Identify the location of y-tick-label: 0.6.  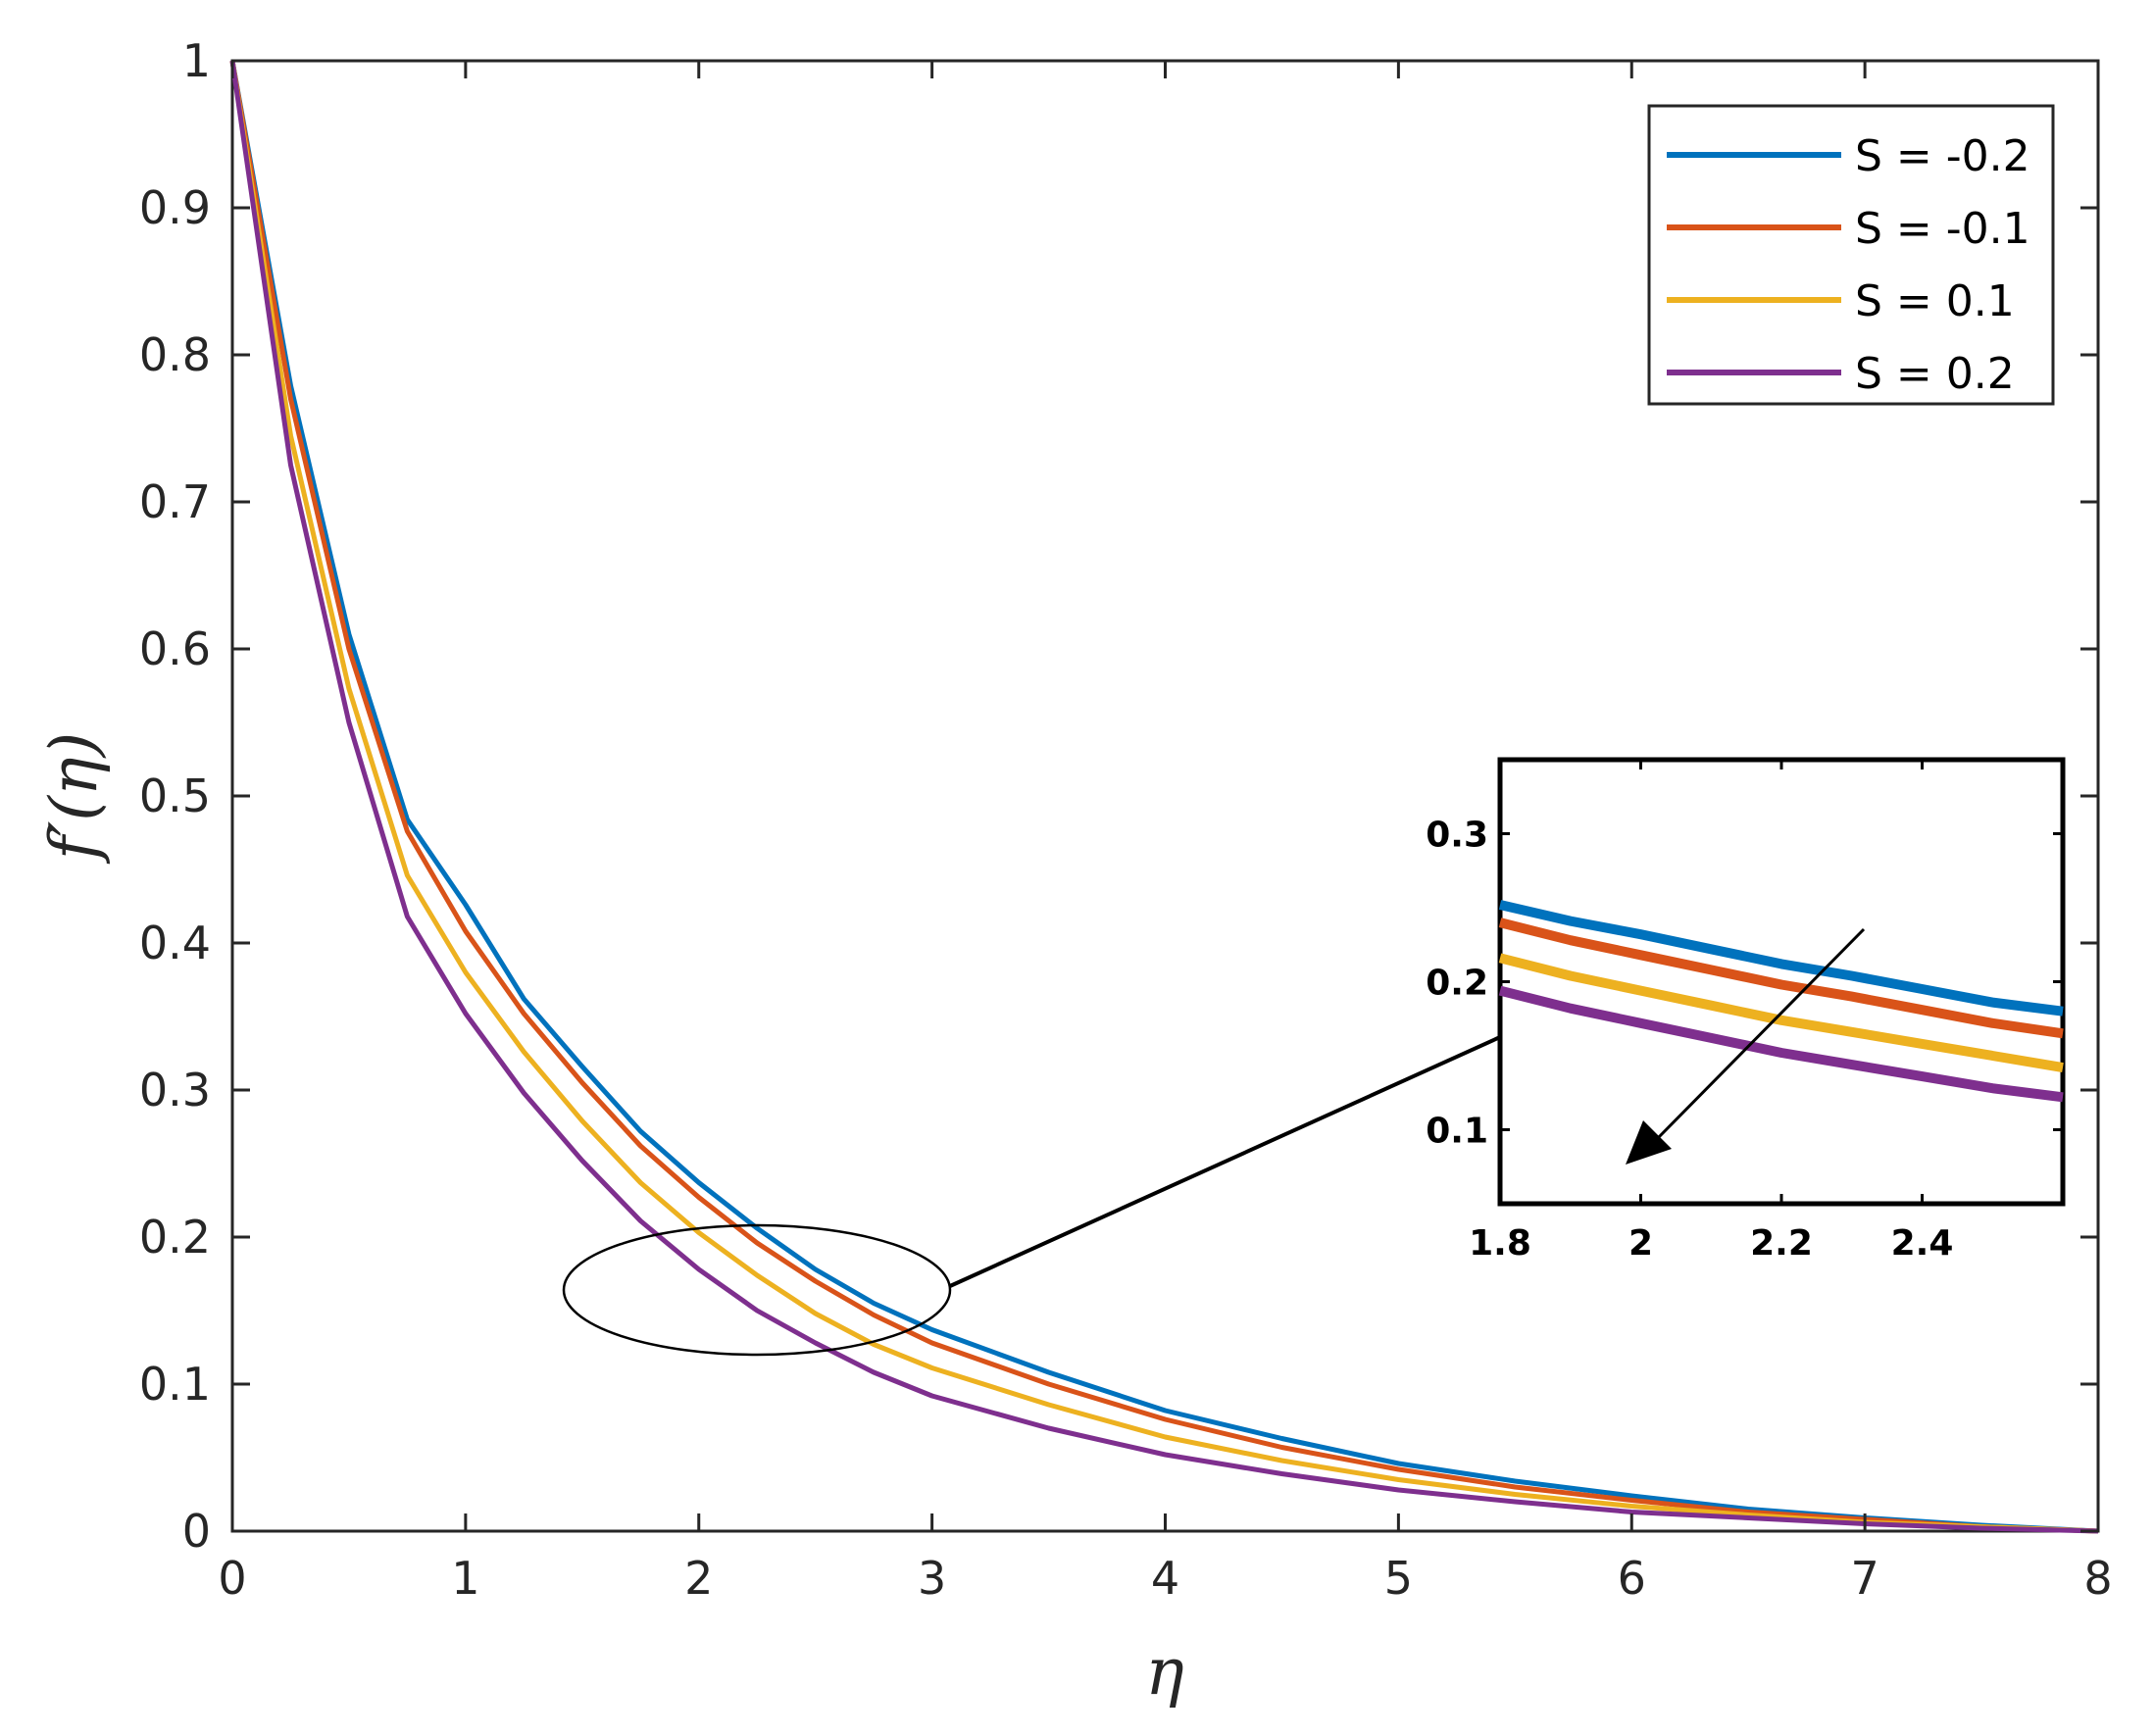
(175, 649).